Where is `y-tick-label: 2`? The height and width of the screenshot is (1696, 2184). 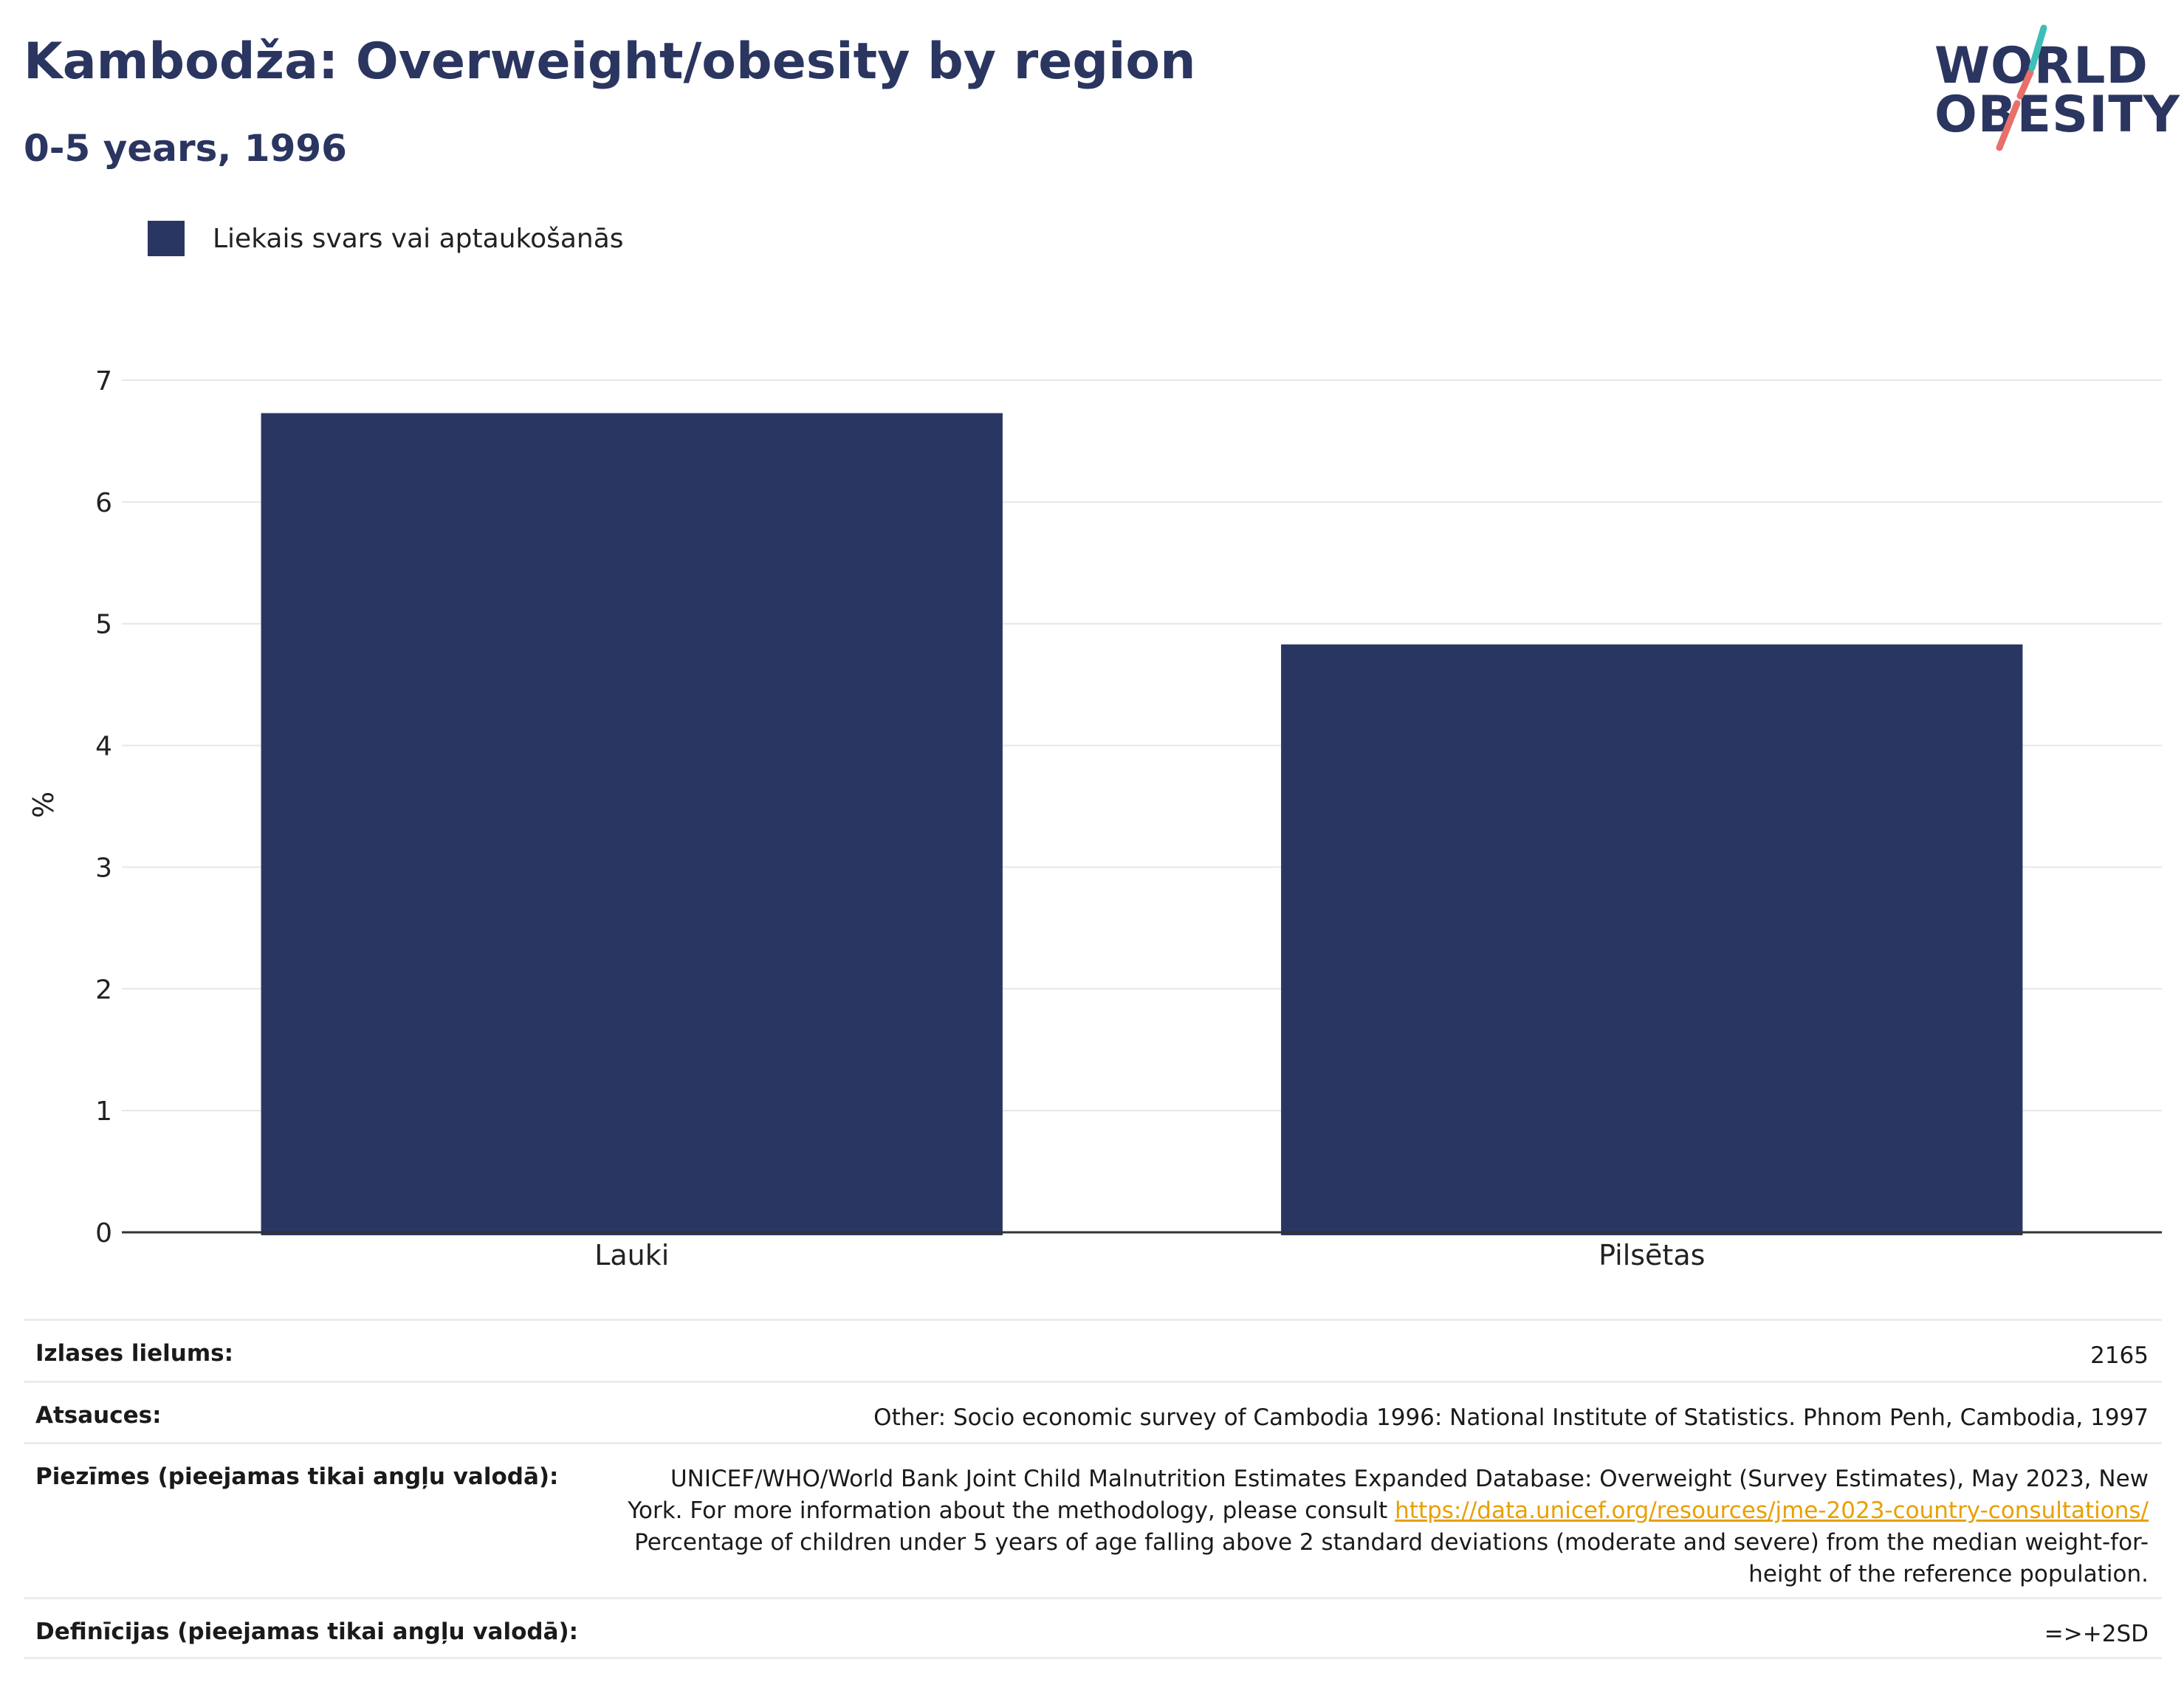
y-tick-label: 2 is located at coordinates (103, 990).